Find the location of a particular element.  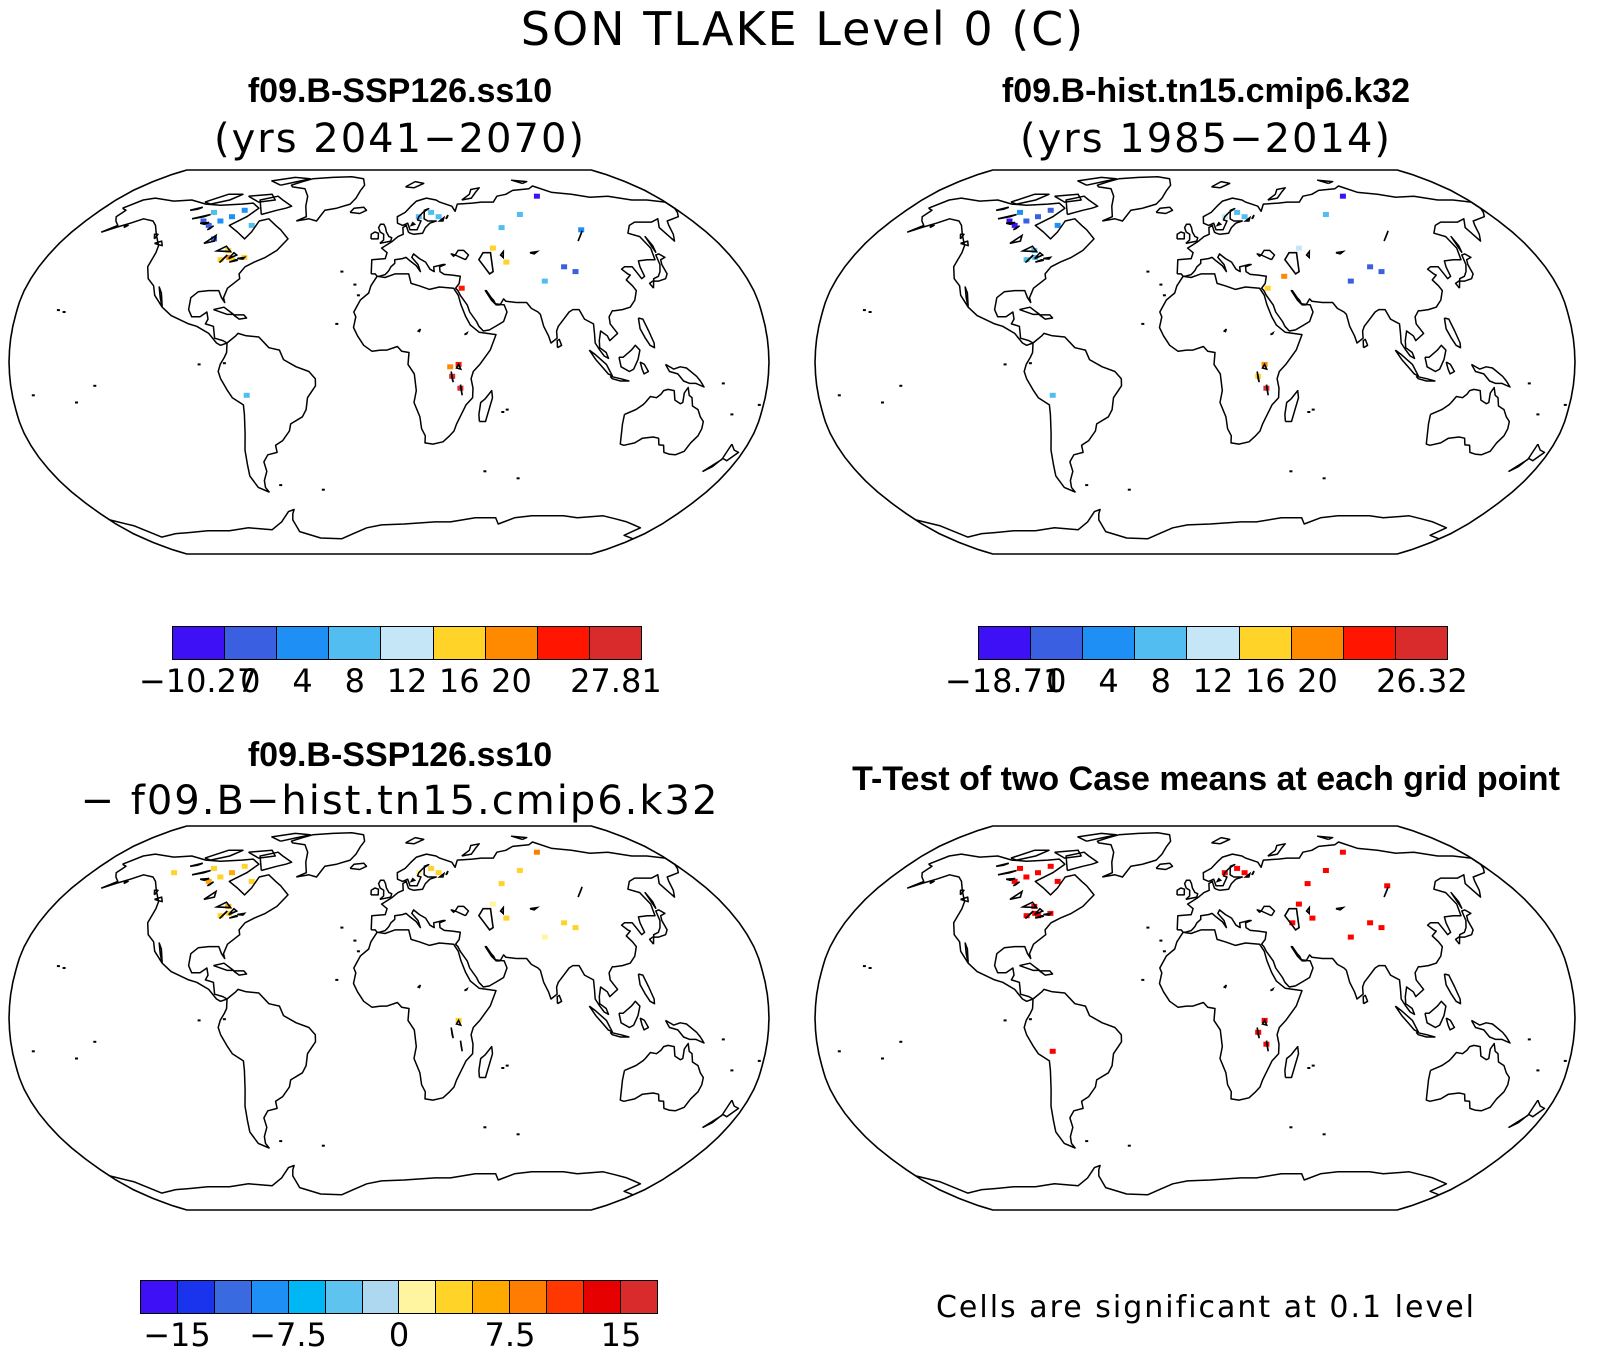

colorbar-tick-label: −7.5 is located at coordinates (288, 1335).